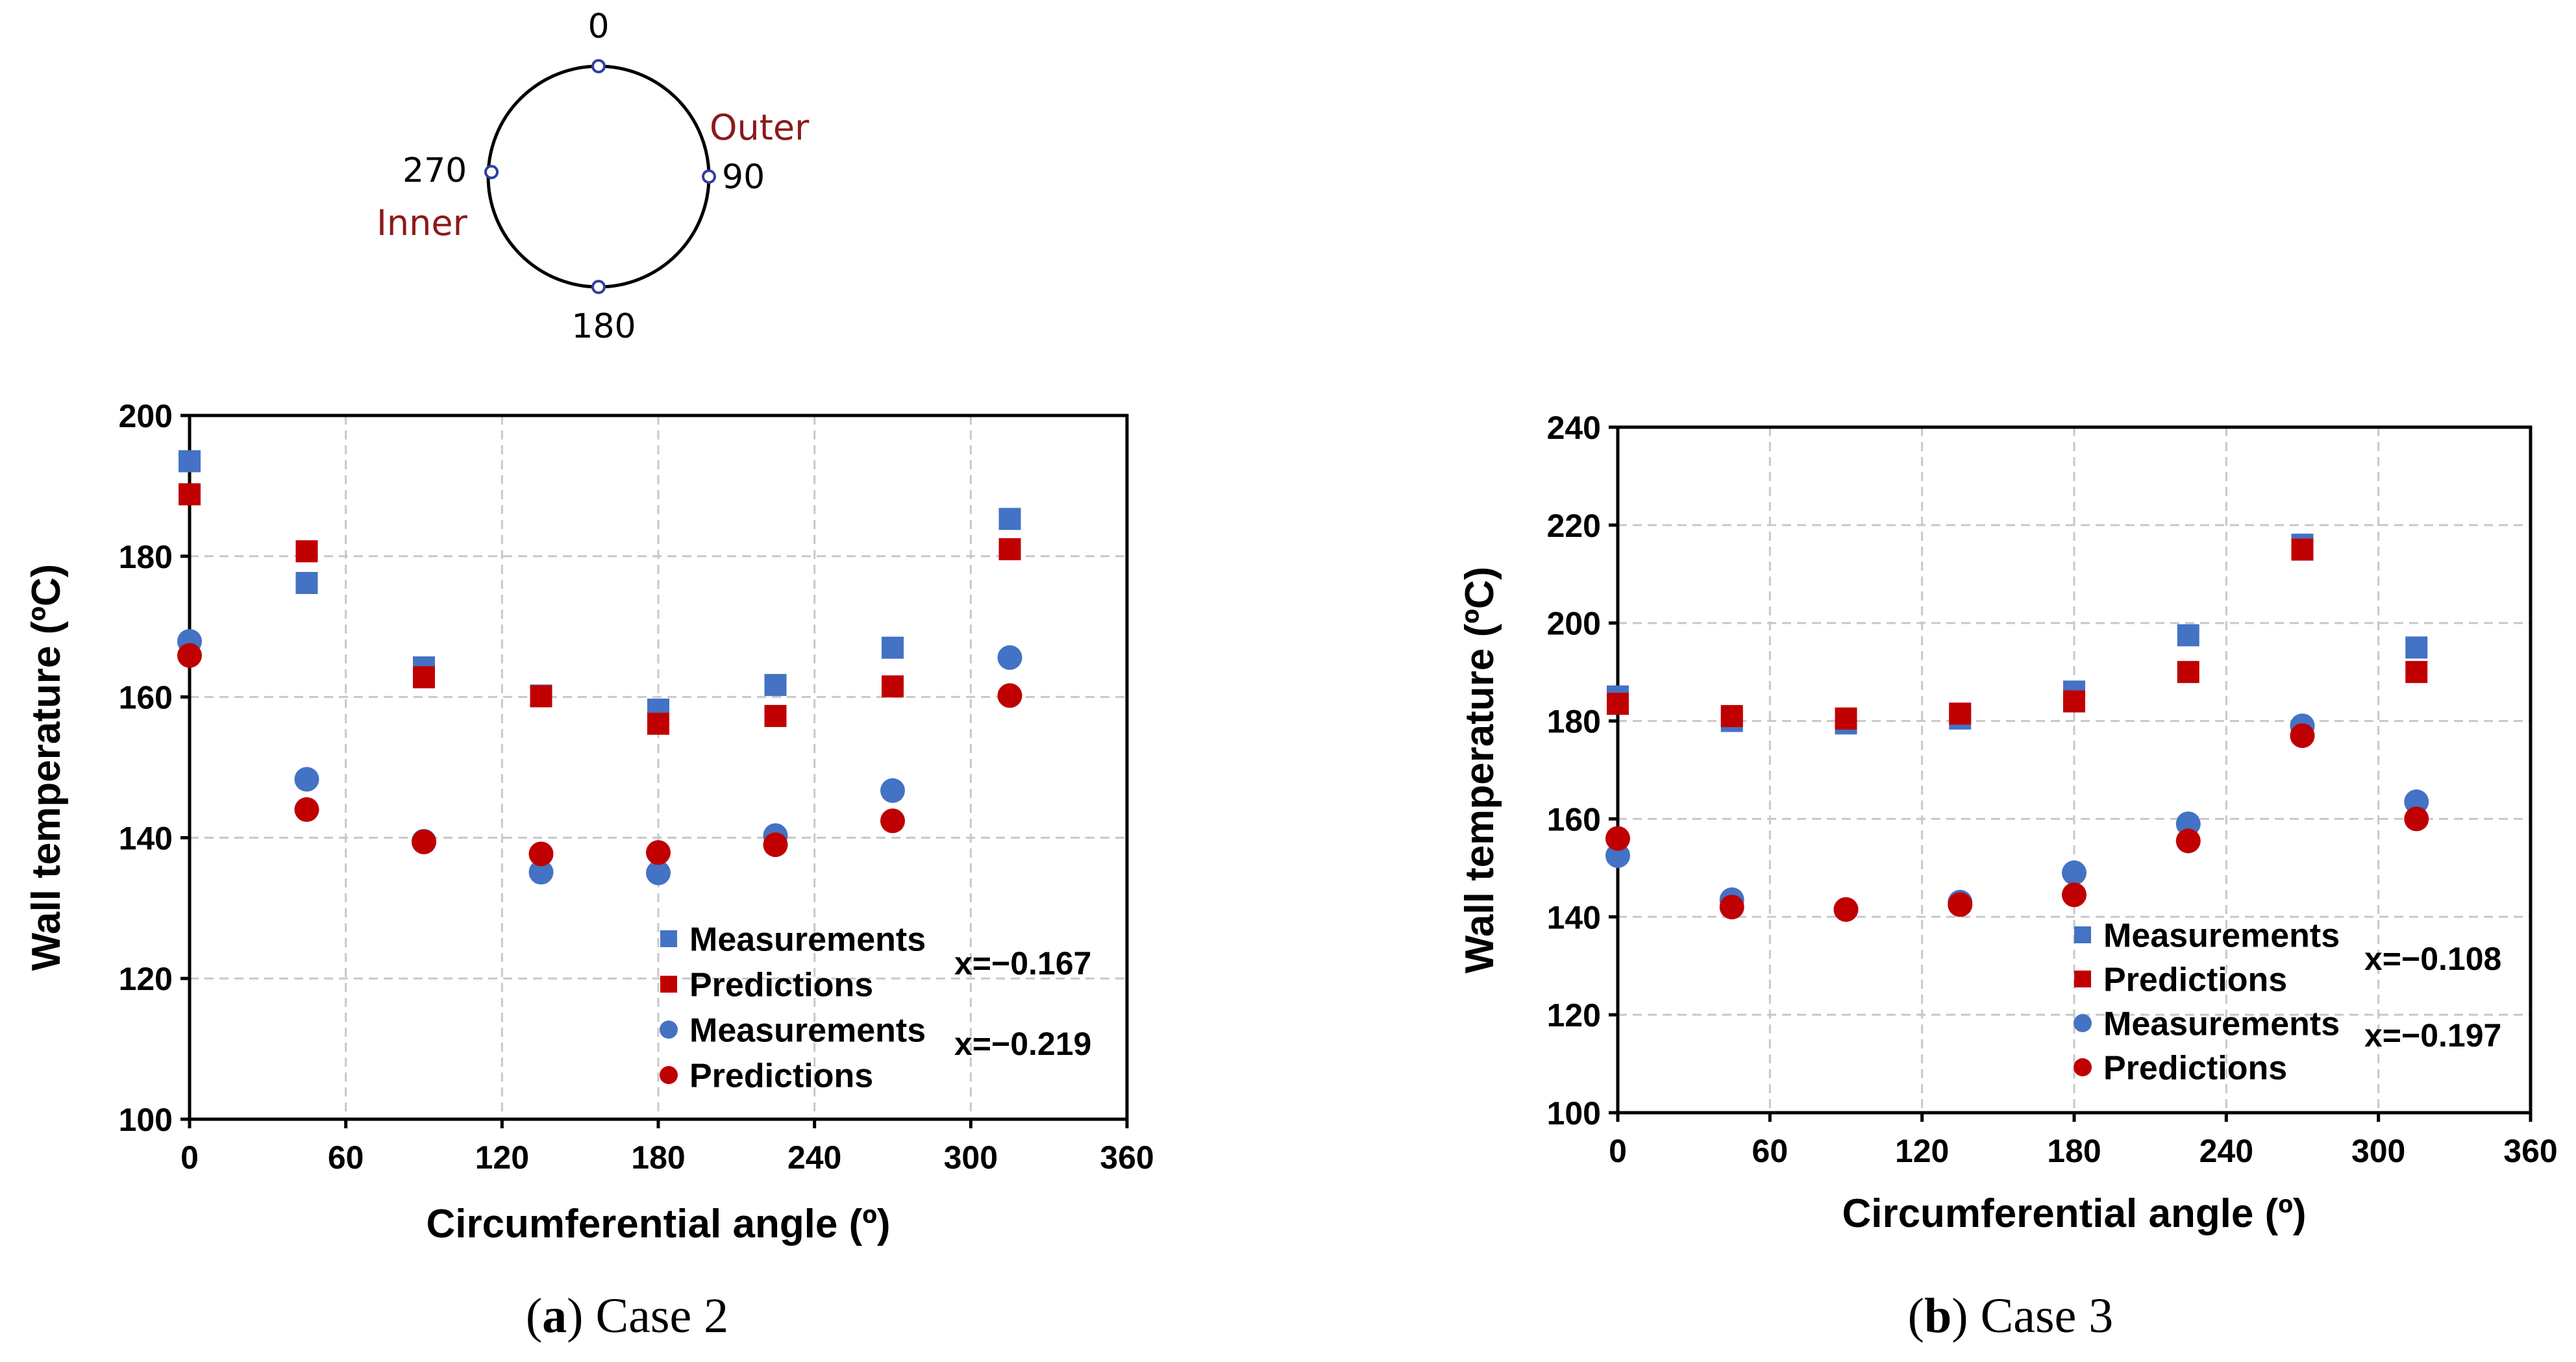  What do you see at coordinates (1770, 1151) in the screenshot?
I see `x-tick-label: 60` at bounding box center [1770, 1151].